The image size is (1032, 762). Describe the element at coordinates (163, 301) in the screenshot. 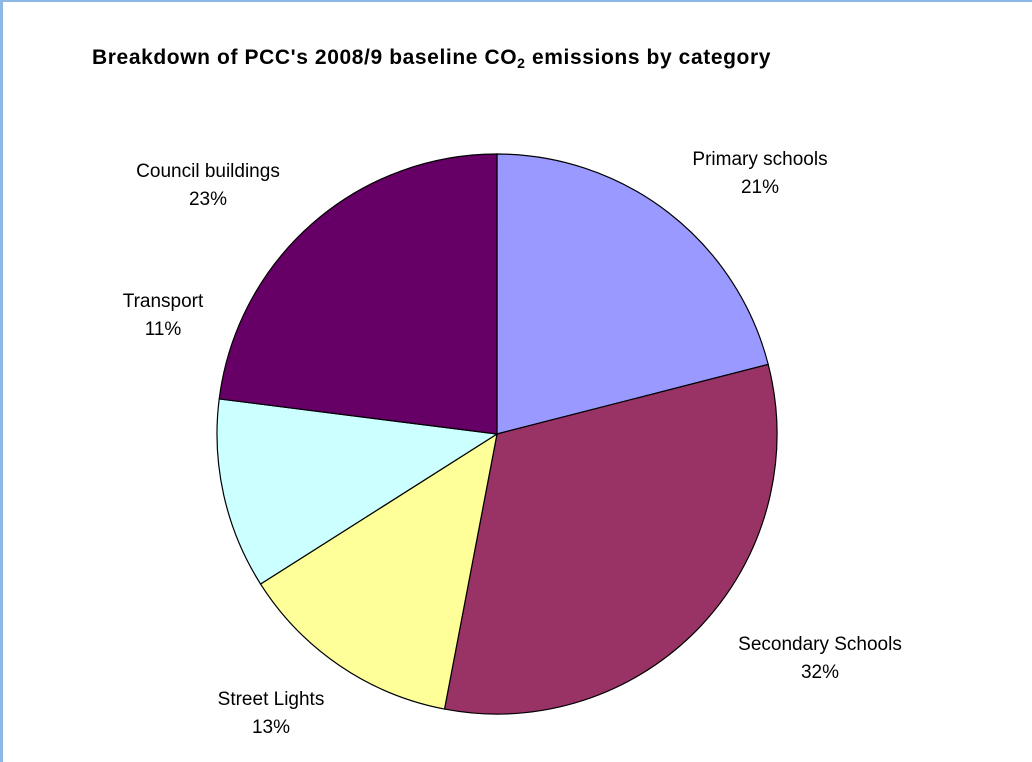

I see `slice-label-name-transport: Transport` at that location.